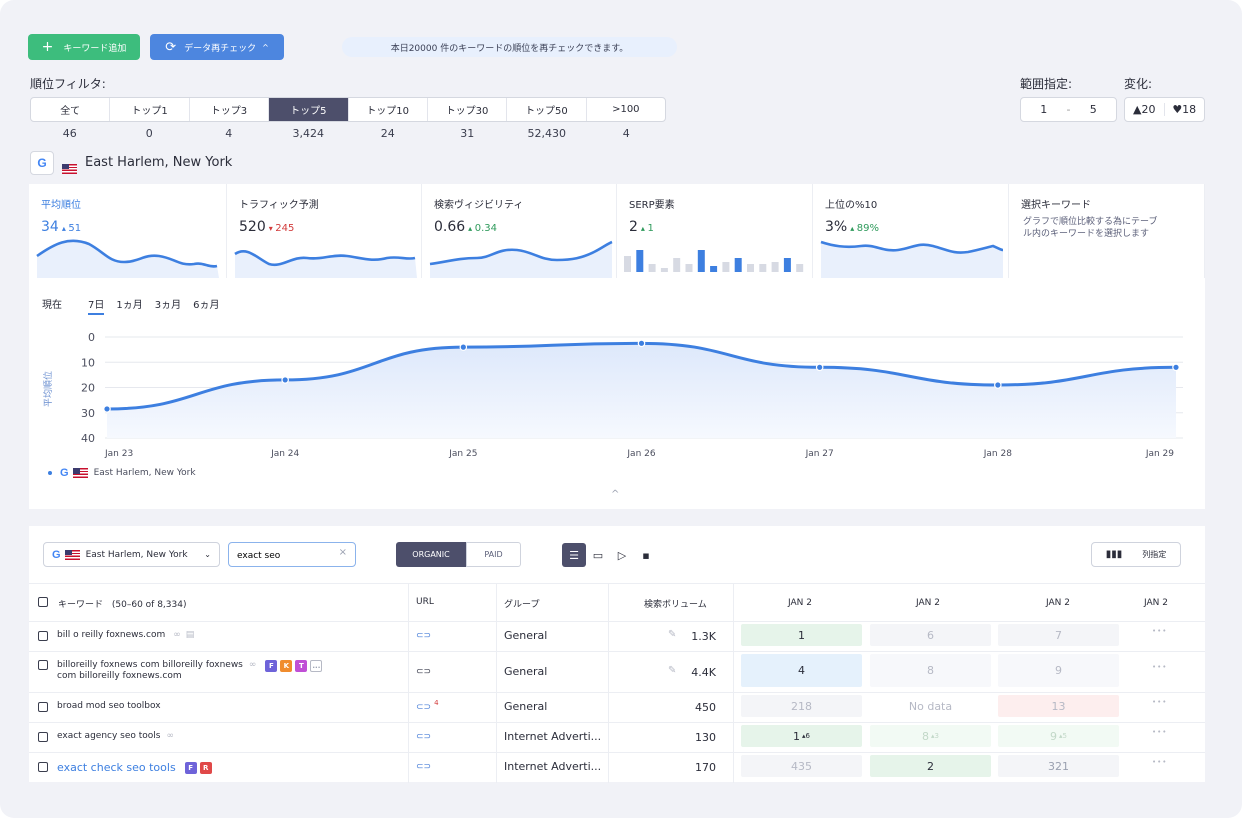 This screenshot has width=1242, height=818. What do you see at coordinates (801, 635) in the screenshot?
I see `rank-cell: 1` at bounding box center [801, 635].